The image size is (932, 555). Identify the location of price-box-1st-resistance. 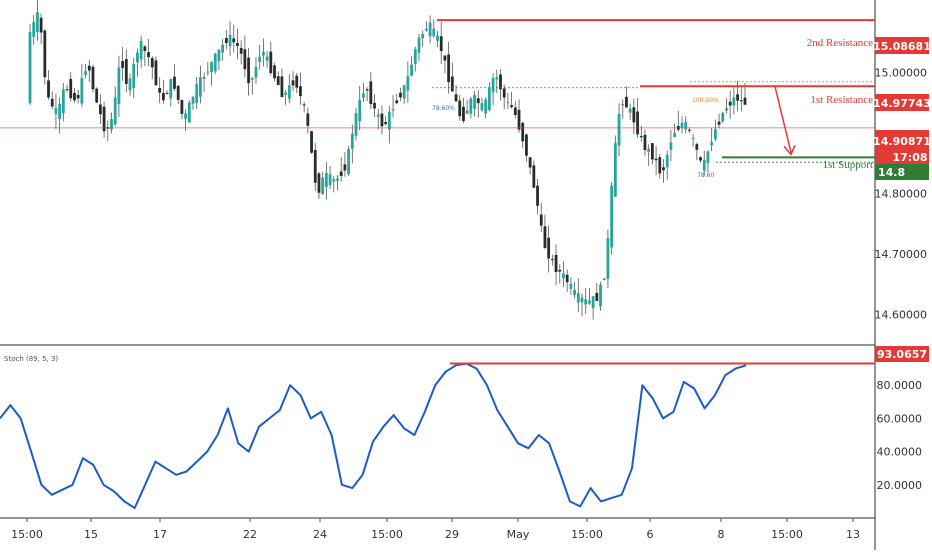
(902, 102).